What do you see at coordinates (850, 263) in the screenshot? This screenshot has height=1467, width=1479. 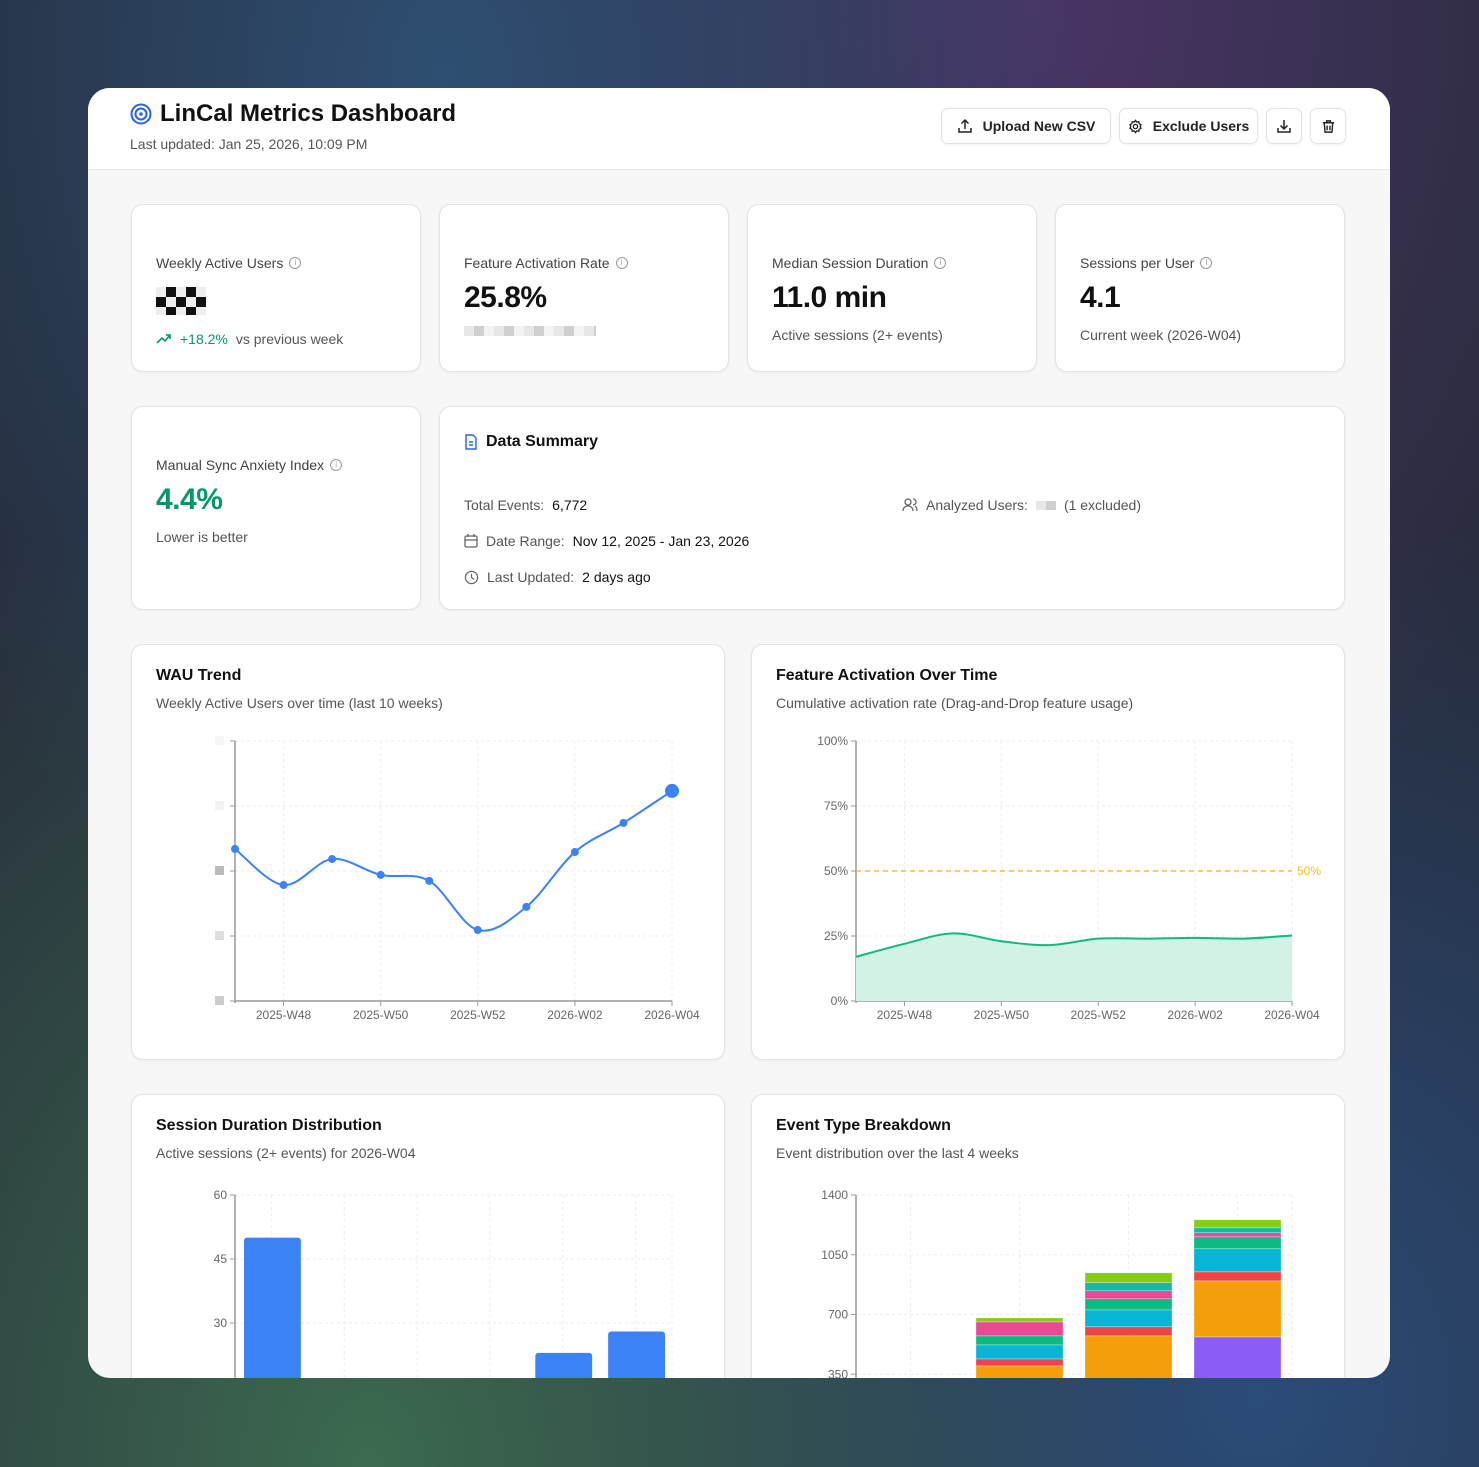 I see `kpi-label: Median Session Duration` at bounding box center [850, 263].